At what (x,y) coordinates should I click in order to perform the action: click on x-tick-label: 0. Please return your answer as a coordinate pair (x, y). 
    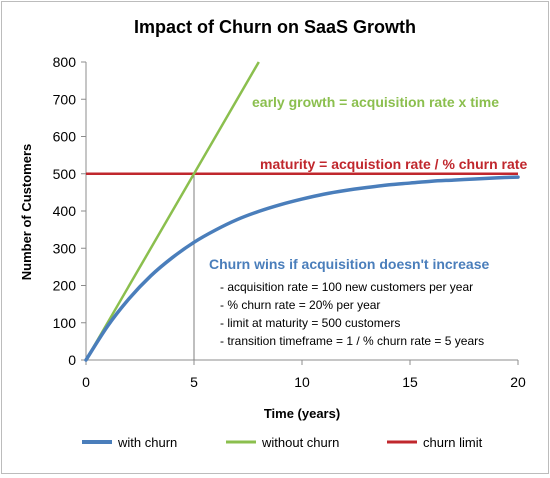
    Looking at the image, I should click on (86, 382).